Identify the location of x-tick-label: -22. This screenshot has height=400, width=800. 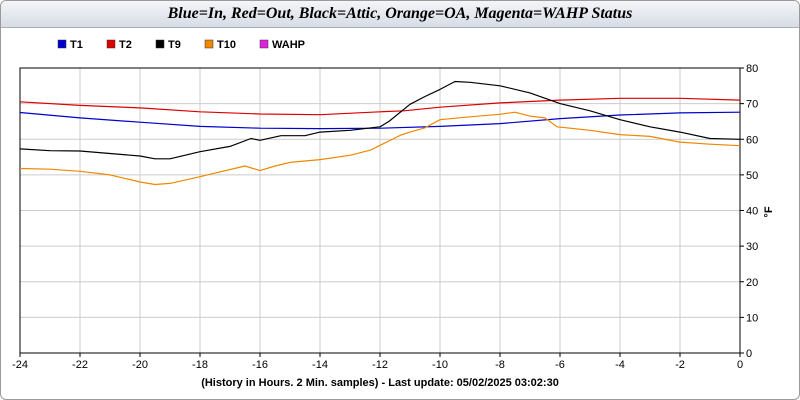
(80, 365).